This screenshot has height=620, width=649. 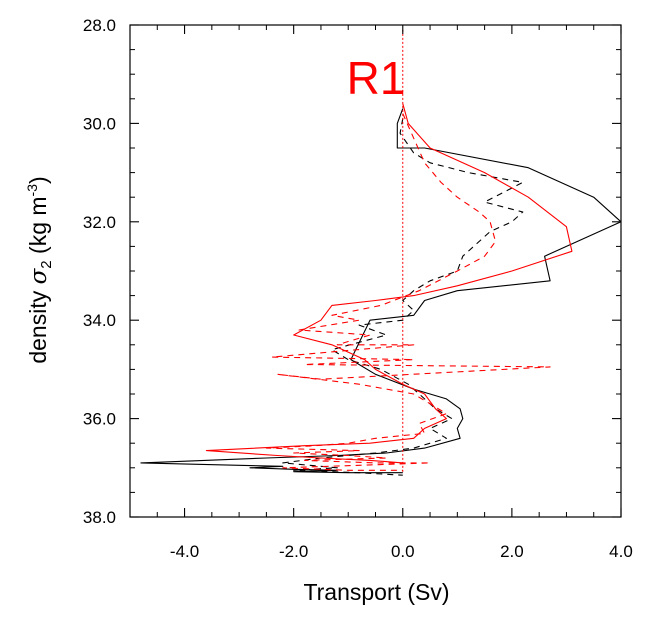 What do you see at coordinates (32, 190) in the screenshot?
I see `y-axis-title-exponent: -3` at bounding box center [32, 190].